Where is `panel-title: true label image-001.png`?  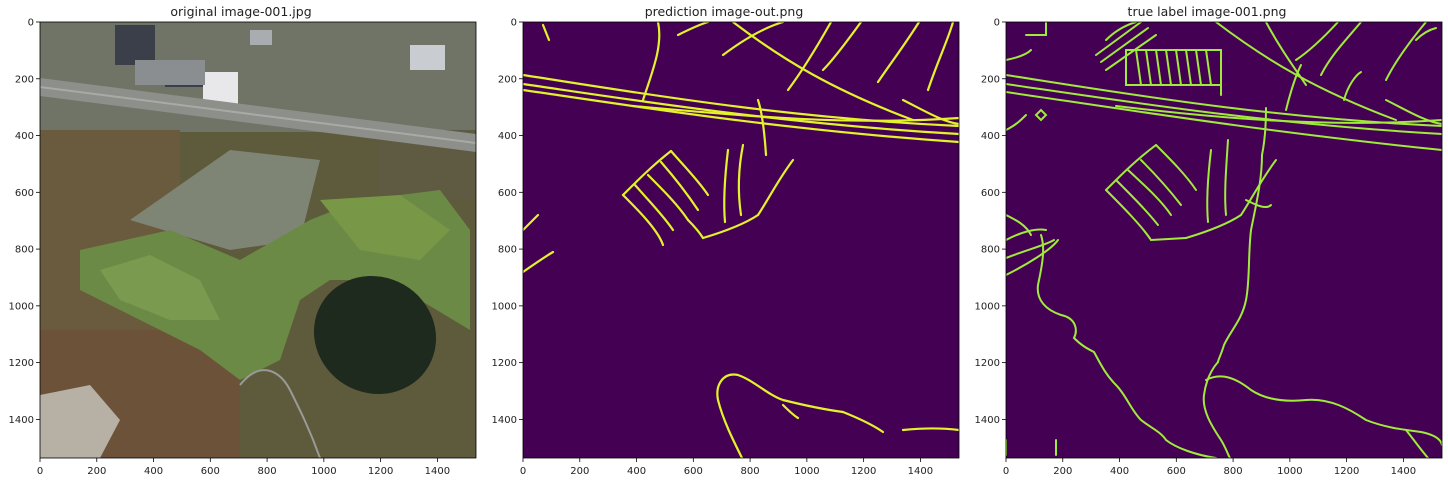
panel-title: true label image-001.png is located at coordinates (1207, 11).